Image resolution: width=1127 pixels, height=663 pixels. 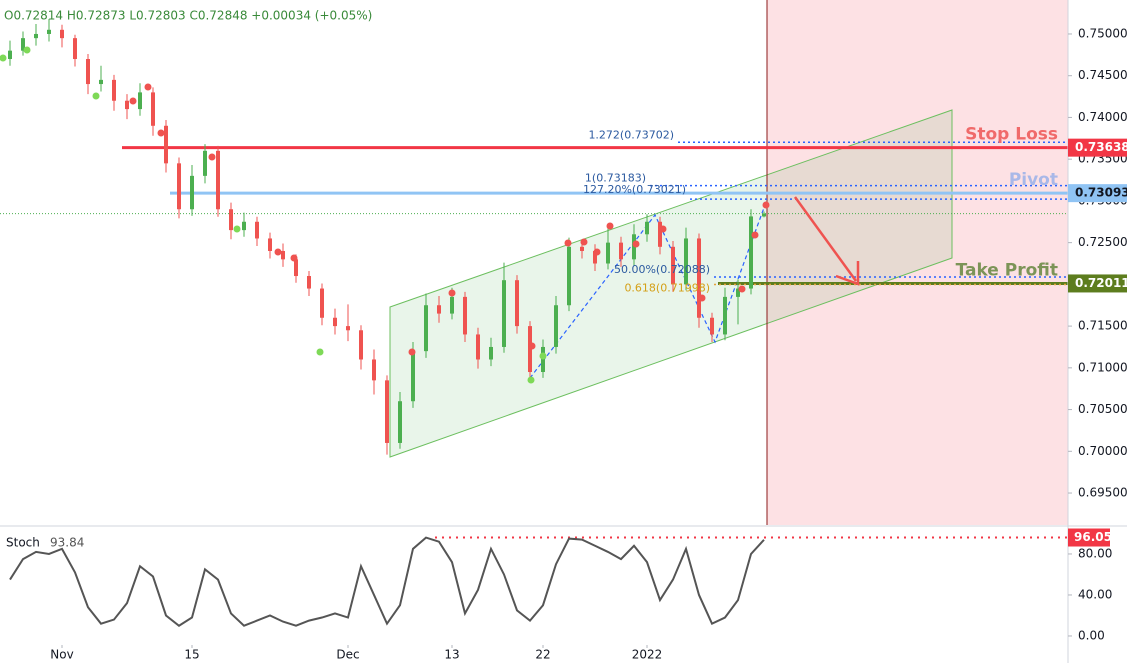 I want to click on level-name: Take Profit, so click(x=1007, y=270).